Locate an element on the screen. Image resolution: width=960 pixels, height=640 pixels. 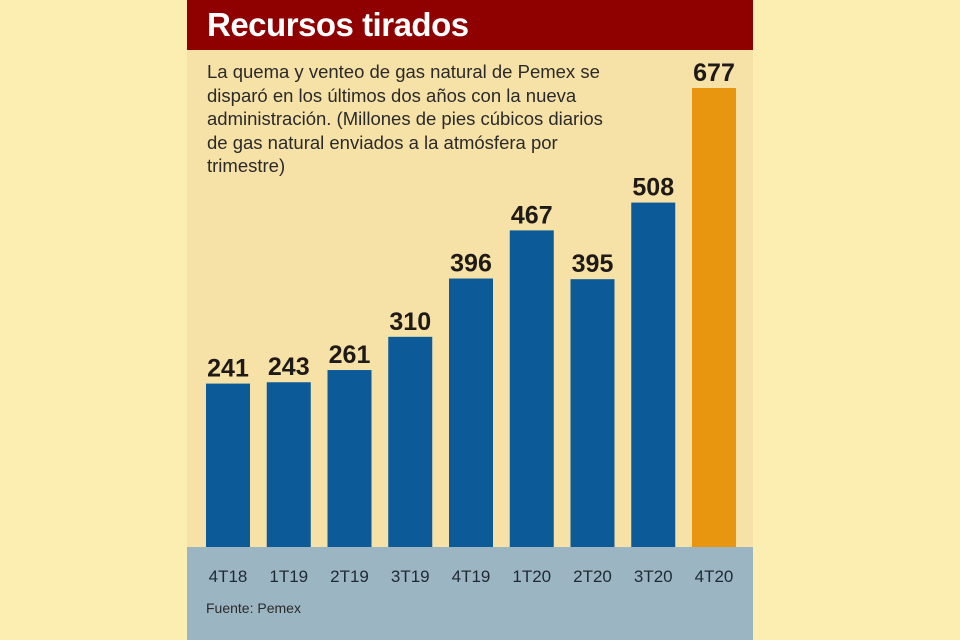
bar-2T19 is located at coordinates (349, 458).